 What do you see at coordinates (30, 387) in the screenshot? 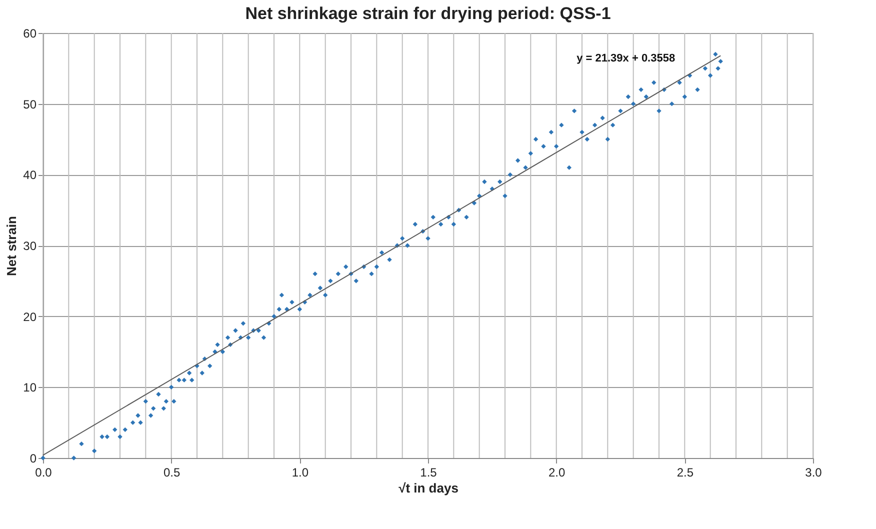
I see `y-tick-label: 10` at bounding box center [30, 387].